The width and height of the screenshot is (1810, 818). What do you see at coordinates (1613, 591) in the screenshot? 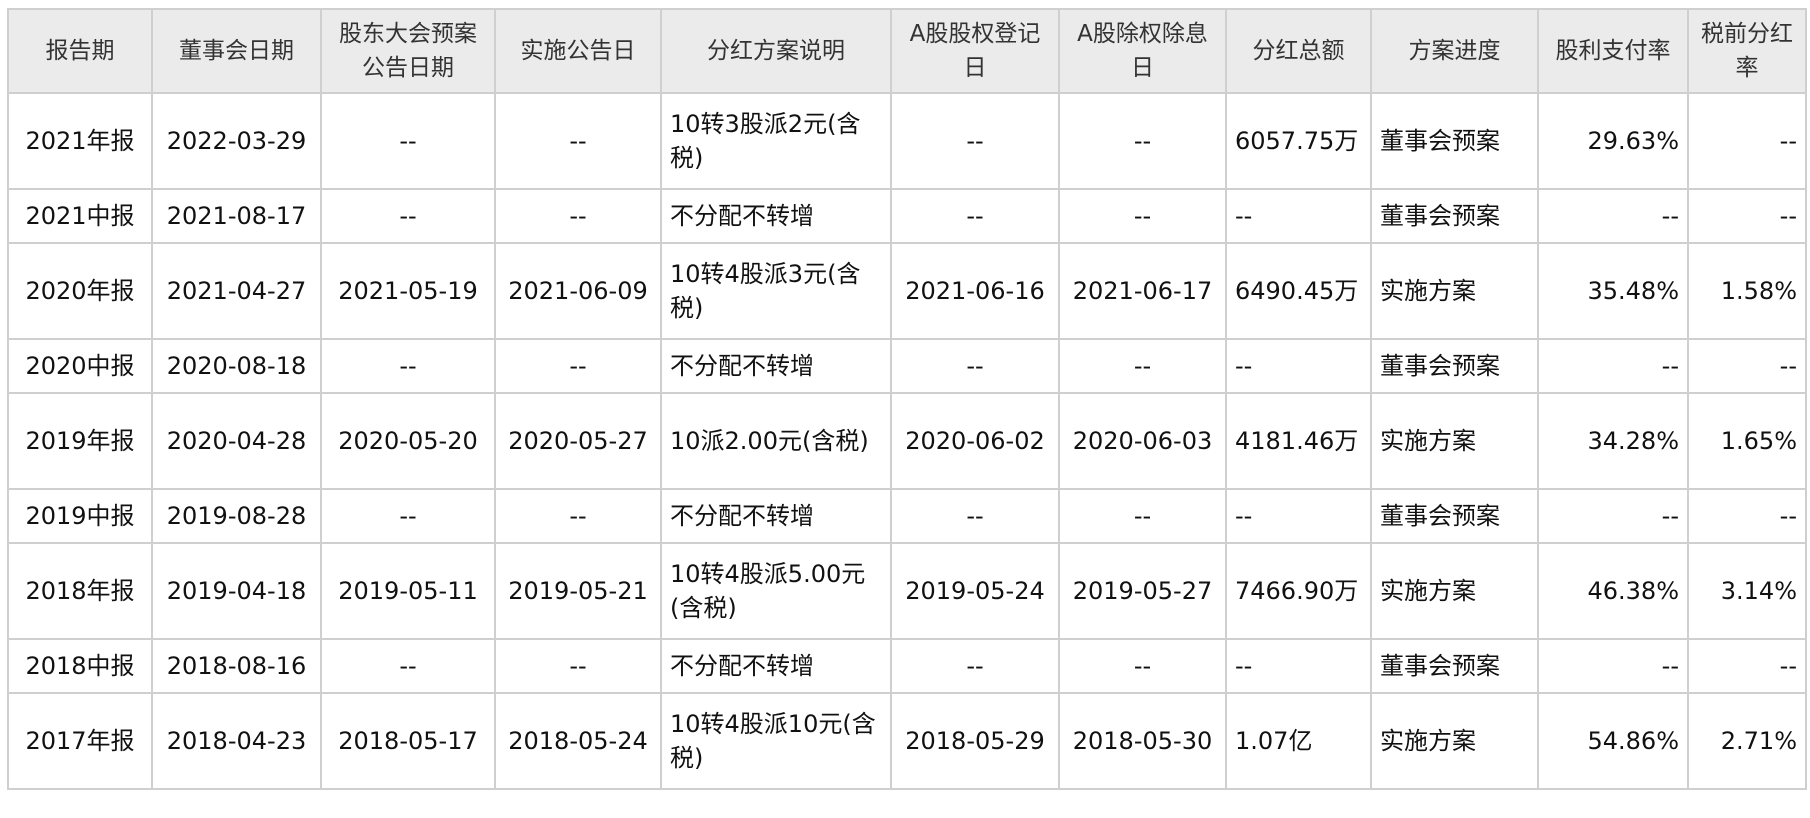
I see `cell-payout-ratio: 46.38%` at bounding box center [1613, 591].